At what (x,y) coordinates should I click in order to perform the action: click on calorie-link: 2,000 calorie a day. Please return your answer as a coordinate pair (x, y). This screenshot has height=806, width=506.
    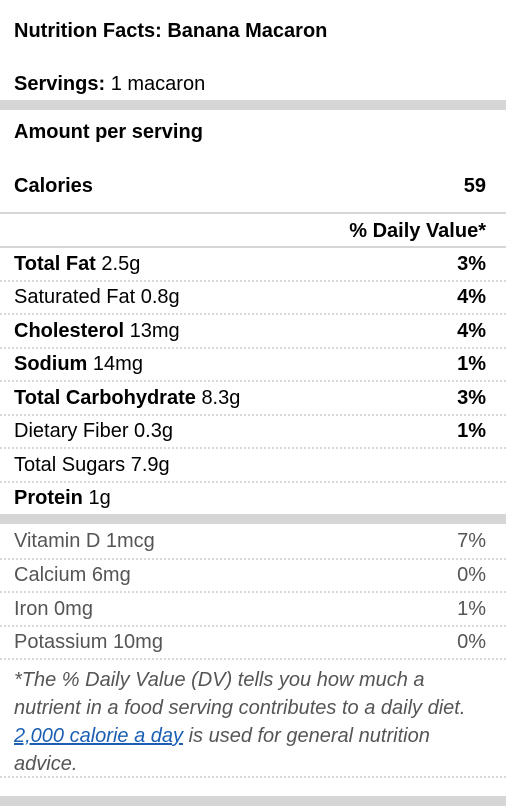
    Looking at the image, I should click on (99, 736).